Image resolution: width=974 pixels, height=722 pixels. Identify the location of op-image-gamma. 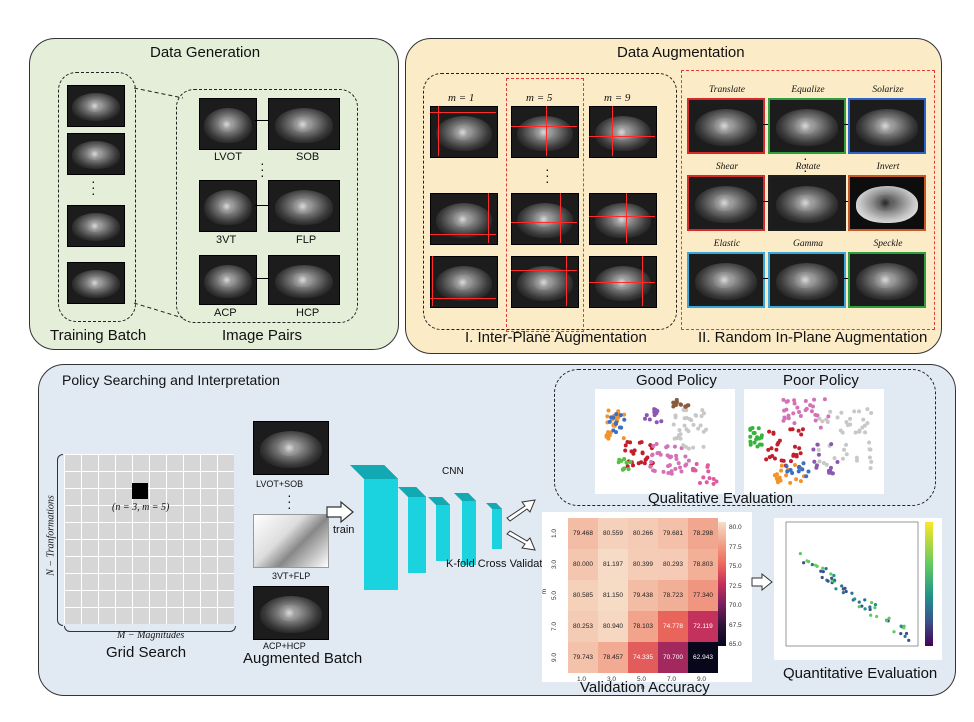
(807, 280).